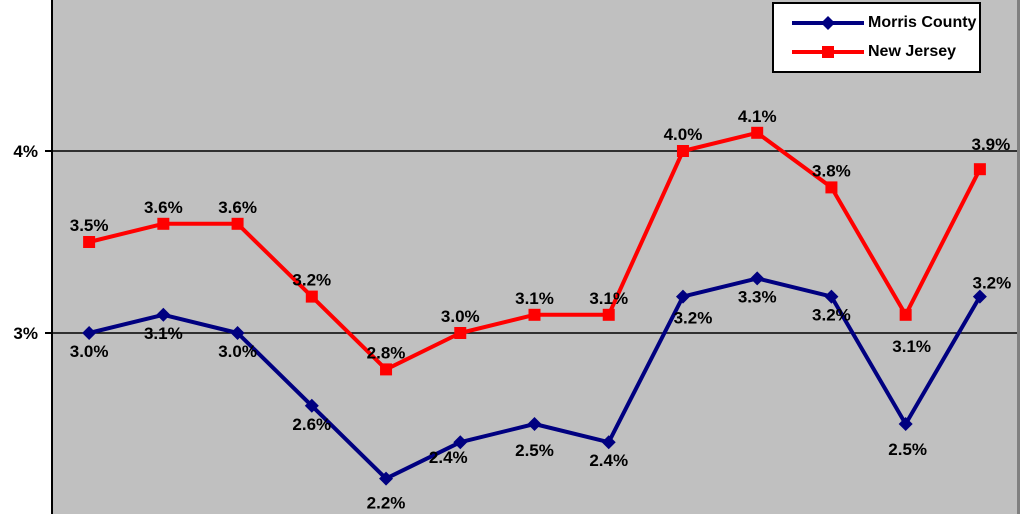 The image size is (1029, 514). I want to click on y-axis-tick-label: 3%, so click(25, 333).